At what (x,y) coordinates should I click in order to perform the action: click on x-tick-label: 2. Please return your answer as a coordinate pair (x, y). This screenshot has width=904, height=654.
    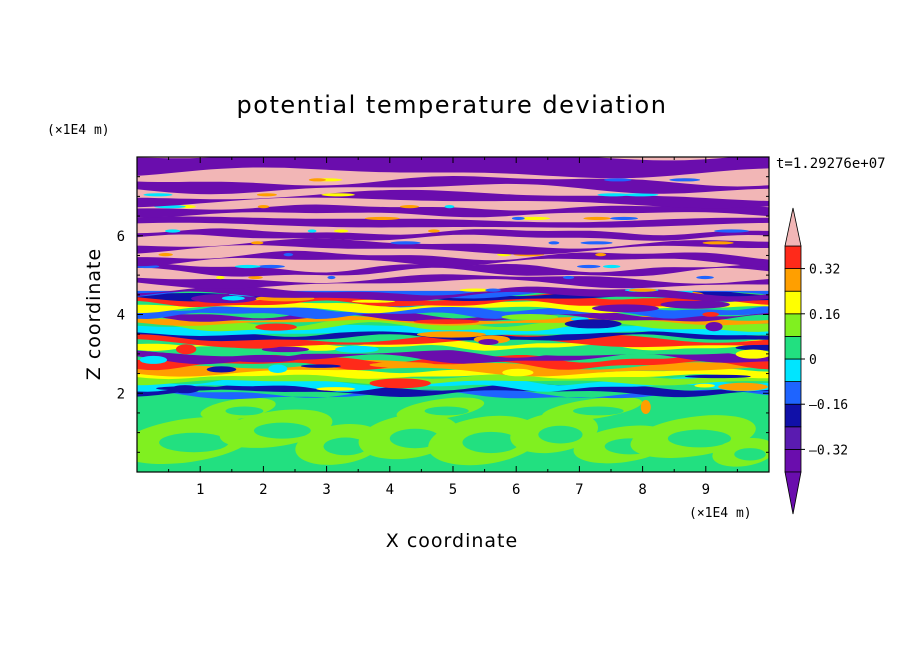
    Looking at the image, I should click on (263, 490).